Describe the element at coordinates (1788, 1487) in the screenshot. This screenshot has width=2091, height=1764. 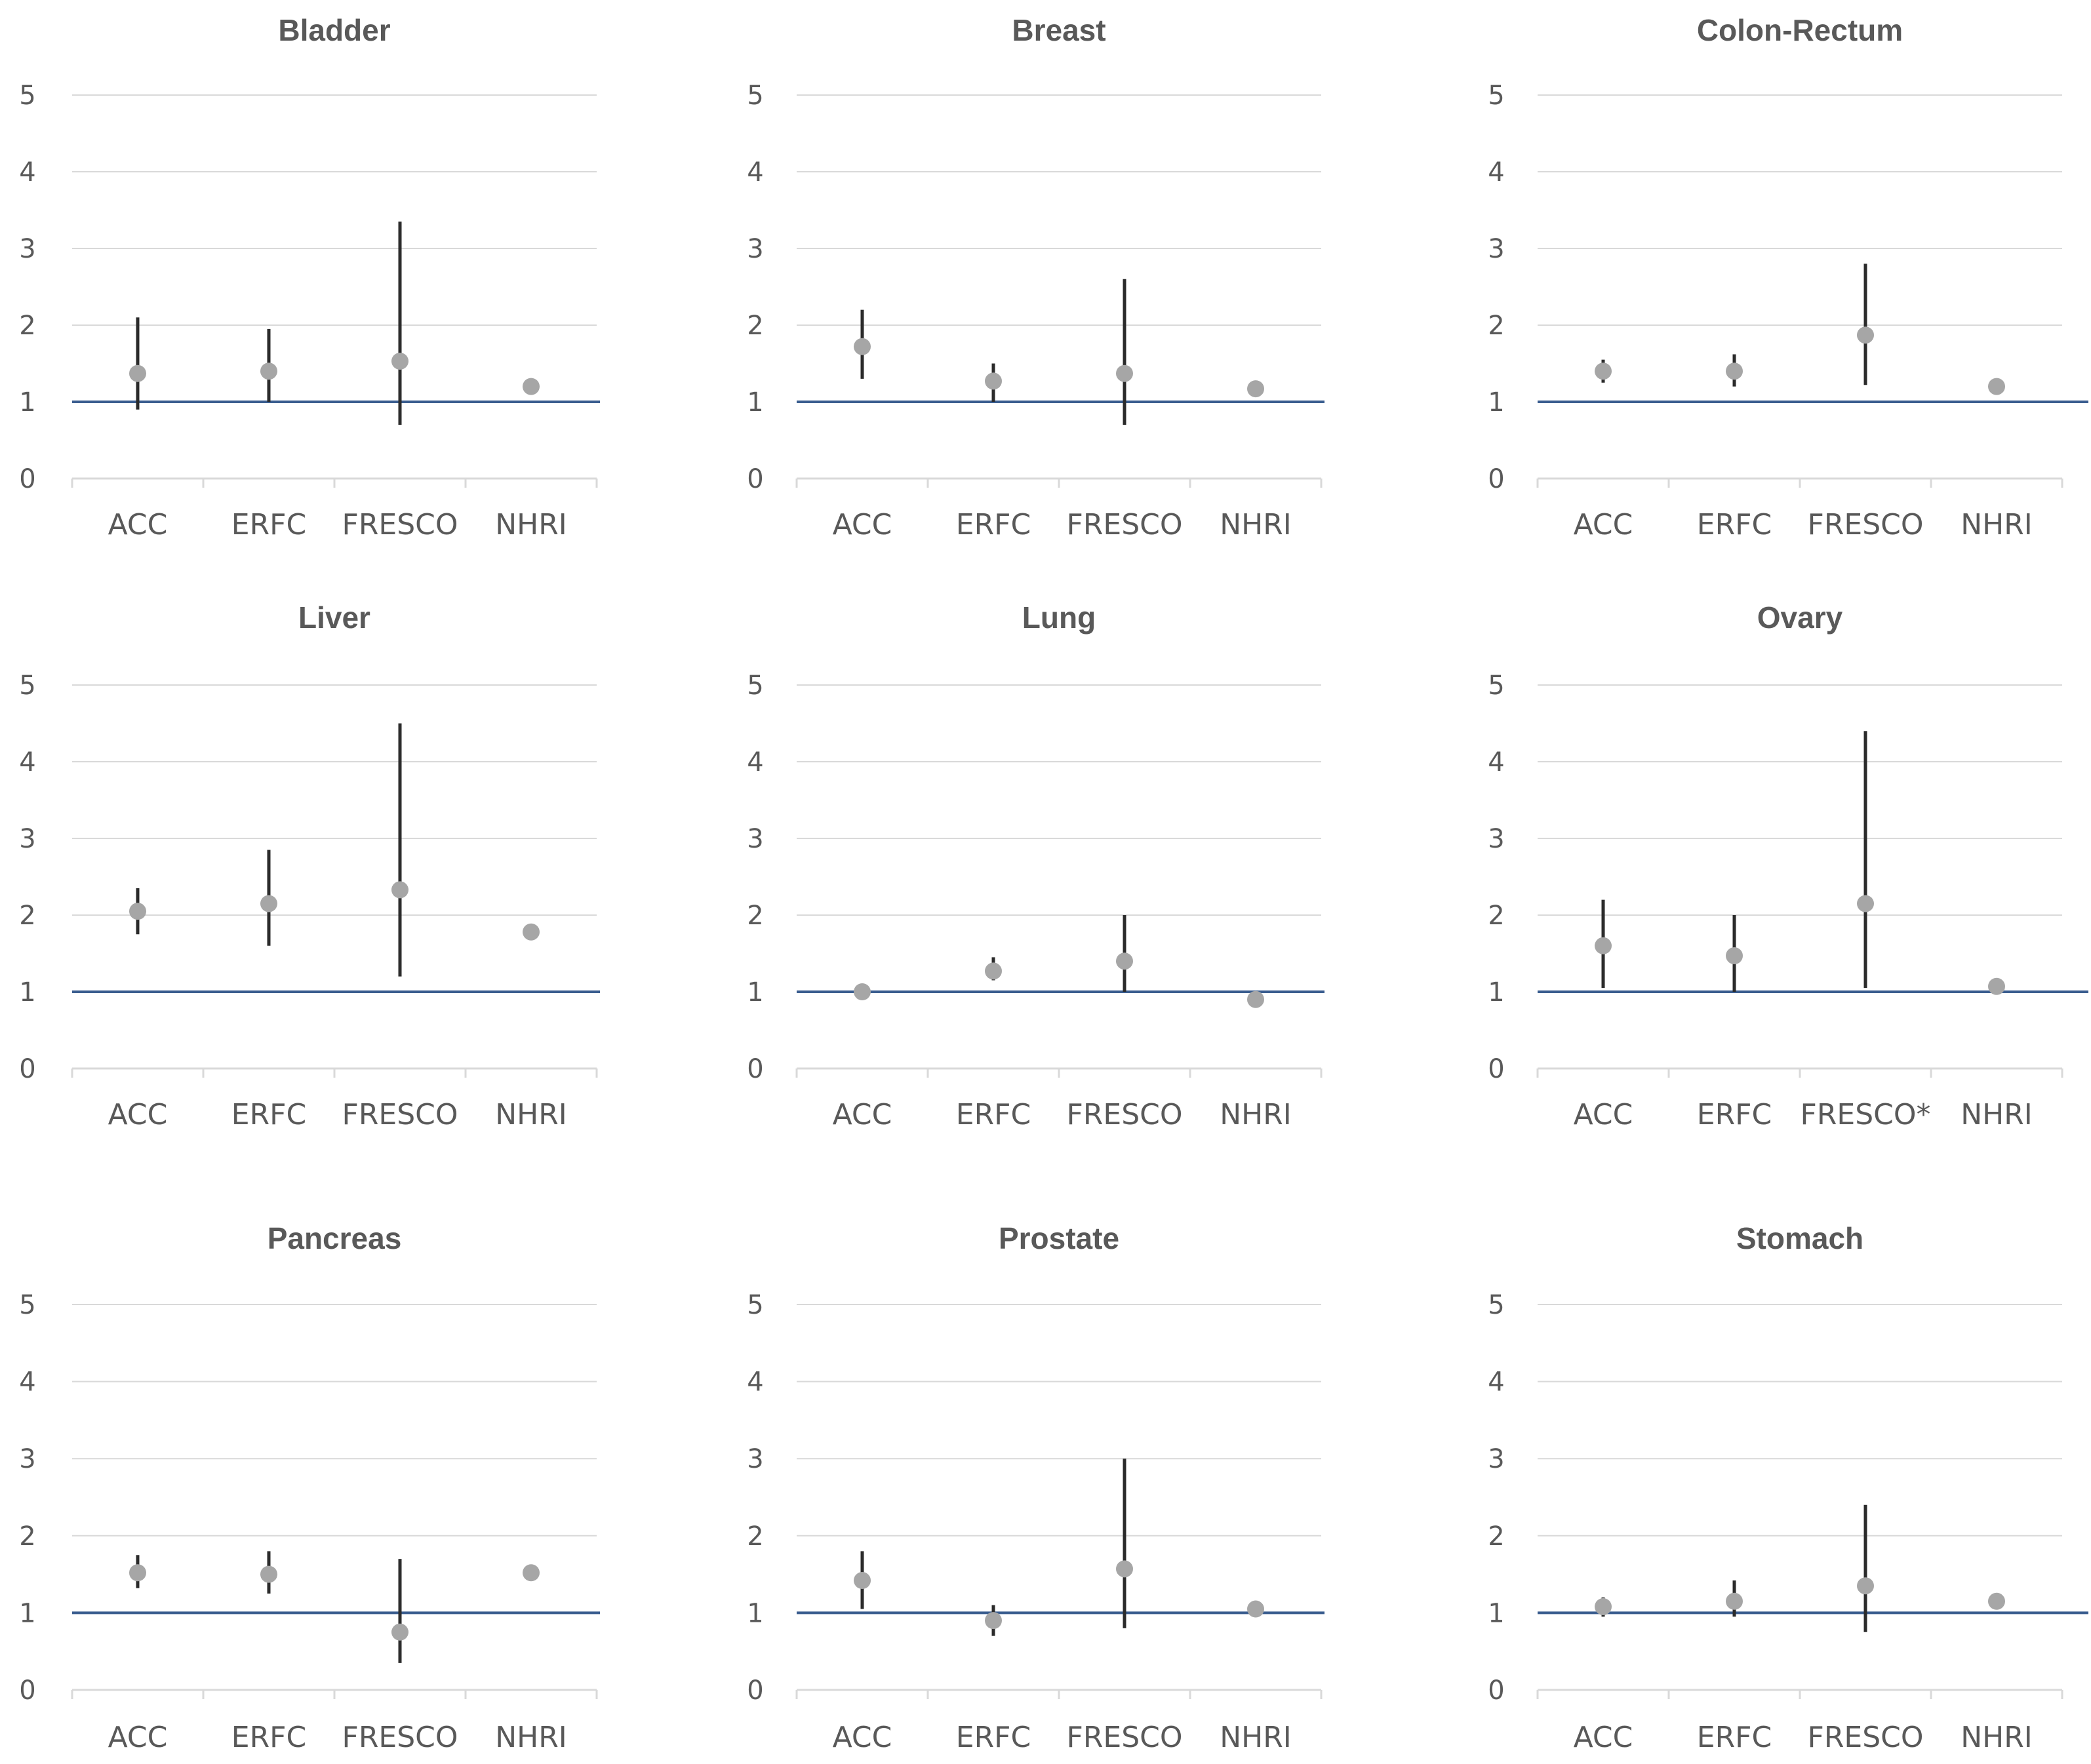
I see `panel-stomach: Stomach 0 1 2 3 4 5 ACC ERFC FRESCO NHRI` at that location.